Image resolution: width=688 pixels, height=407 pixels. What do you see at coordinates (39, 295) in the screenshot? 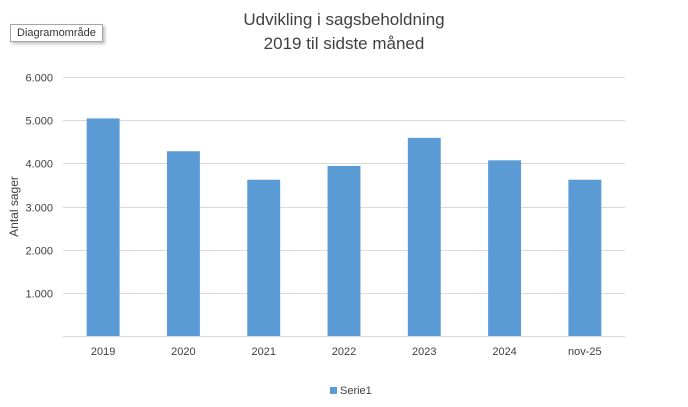
I see `y-tick-label: 1.000` at bounding box center [39, 295].